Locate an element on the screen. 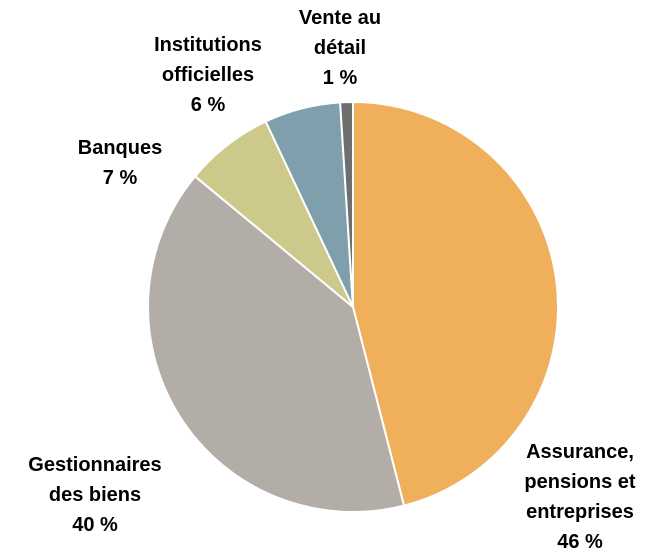 This screenshot has width=664, height=554. value-label: 1 % is located at coordinates (340, 78).